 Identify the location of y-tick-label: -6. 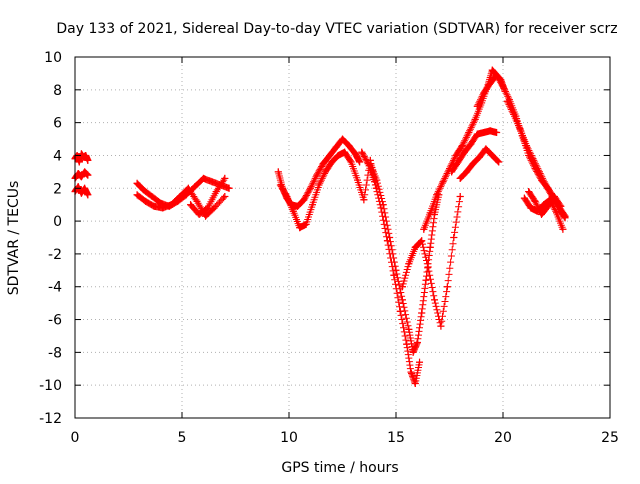
(55, 321).